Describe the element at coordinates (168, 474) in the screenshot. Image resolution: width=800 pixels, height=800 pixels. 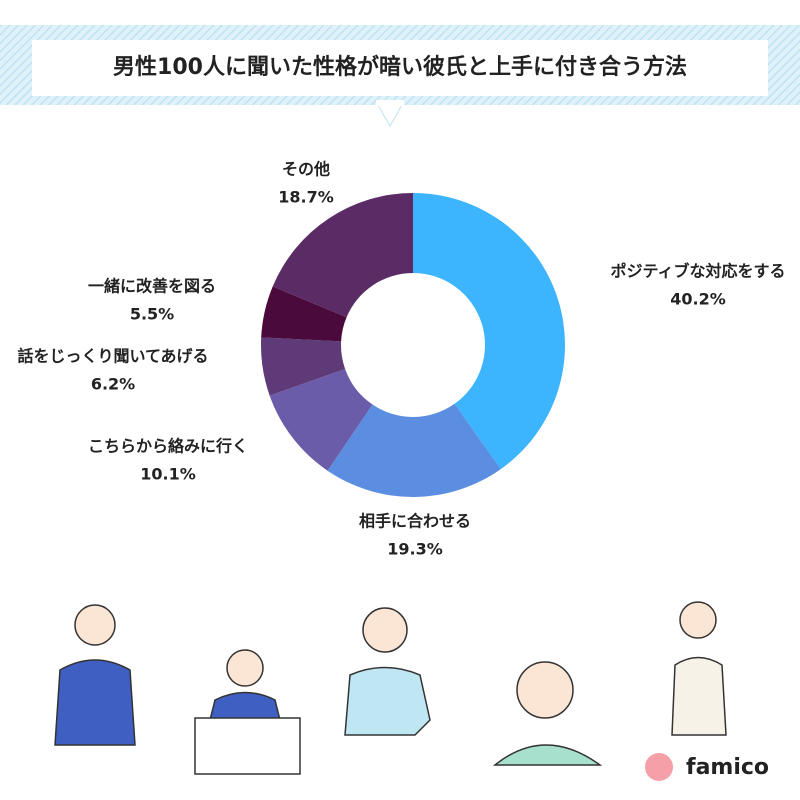
I see `slice-value-label: 10.1%` at that location.